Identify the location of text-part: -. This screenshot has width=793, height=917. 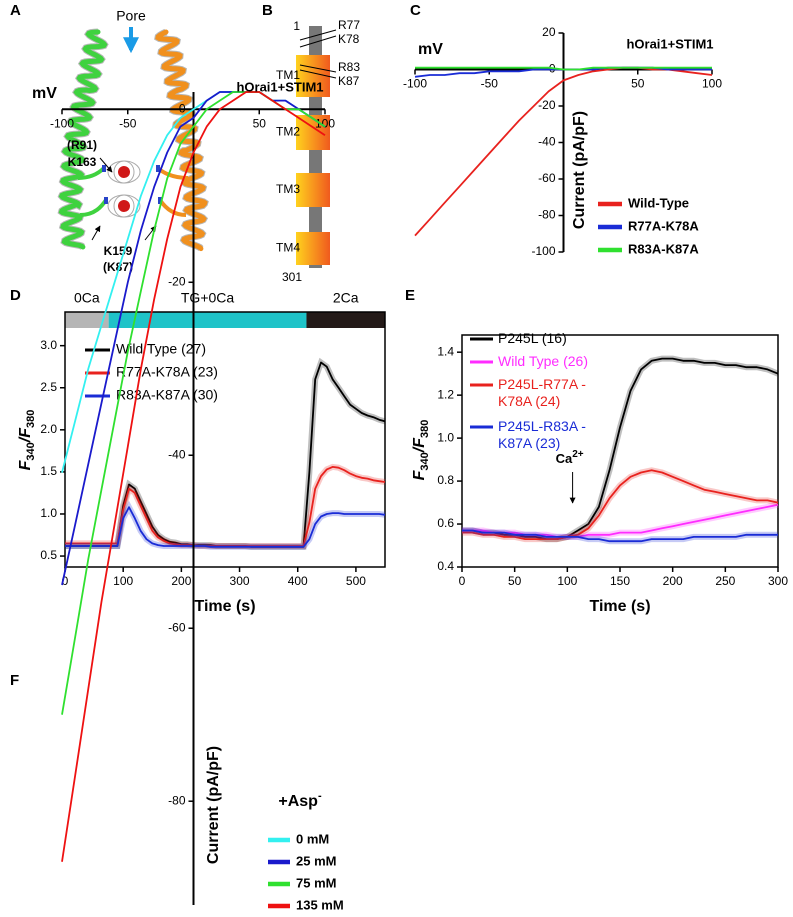
(320, 796).